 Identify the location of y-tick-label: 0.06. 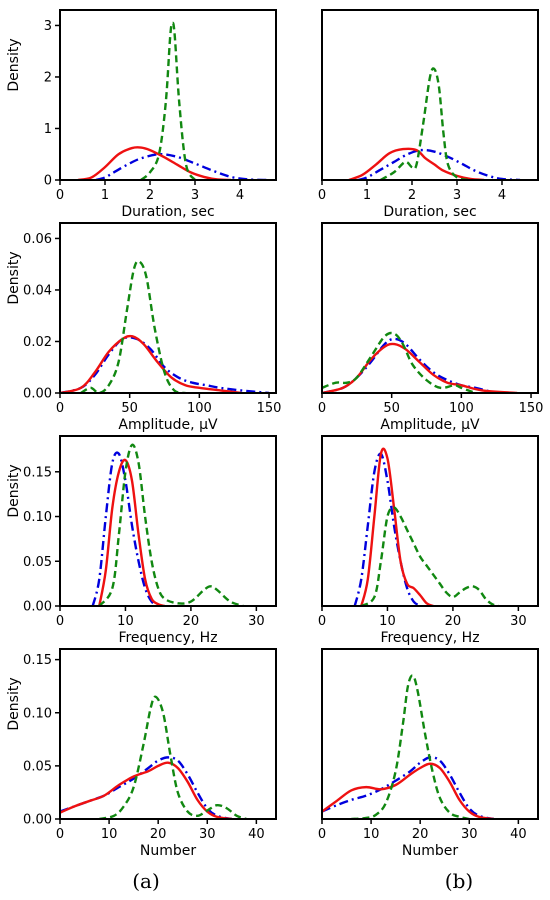
(37, 239).